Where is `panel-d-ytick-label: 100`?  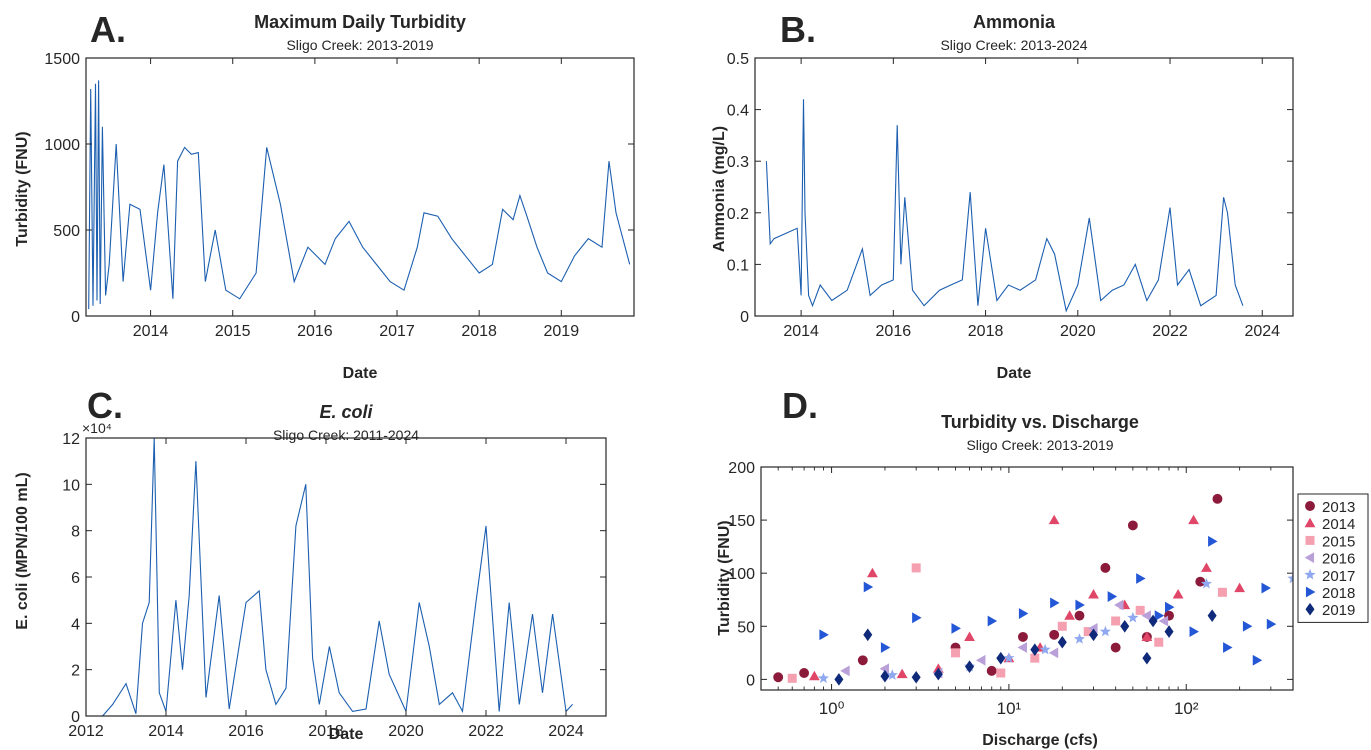
panel-d-ytick-label: 100 is located at coordinates (741, 574).